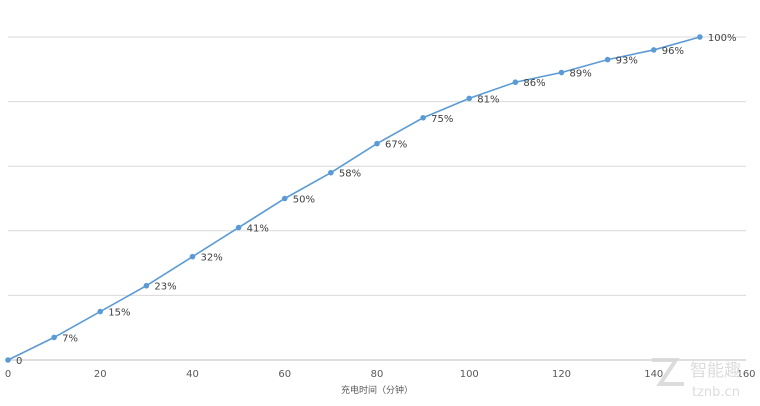 This screenshot has height=406, width=760. I want to click on data-label-2: 15%, so click(119, 313).